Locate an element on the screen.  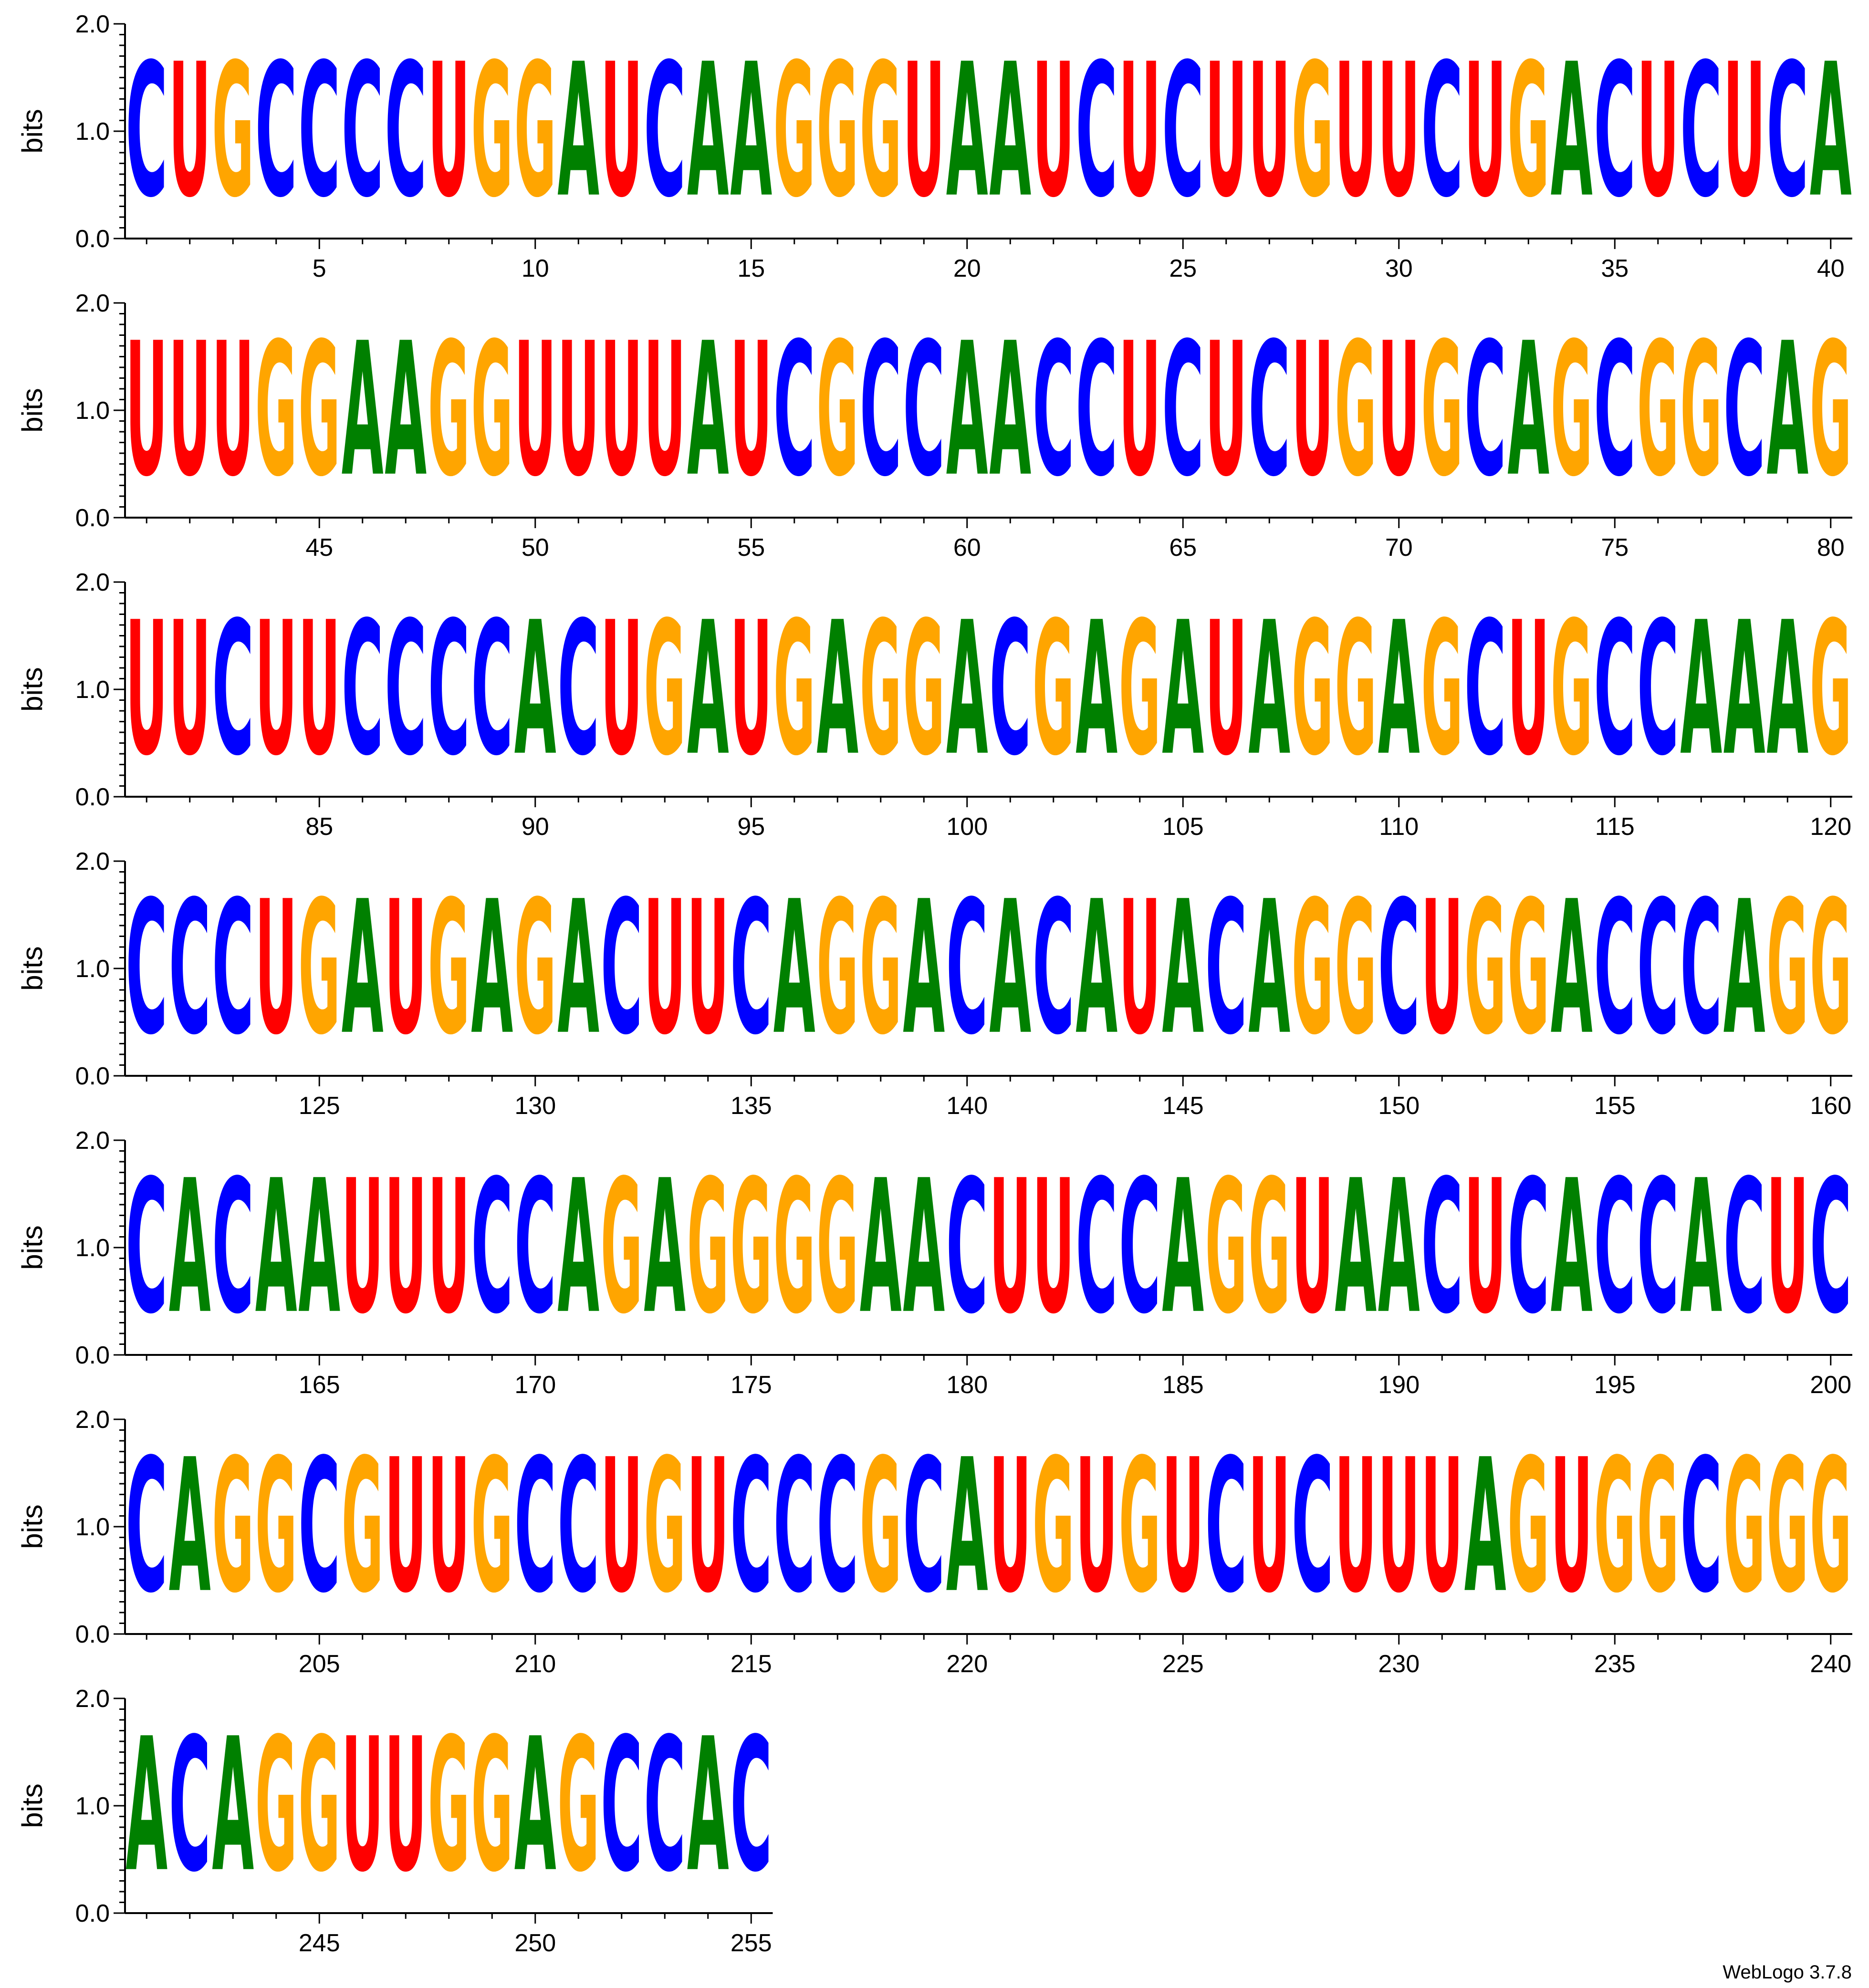
x-tick-label: 230 is located at coordinates (1399, 1664).